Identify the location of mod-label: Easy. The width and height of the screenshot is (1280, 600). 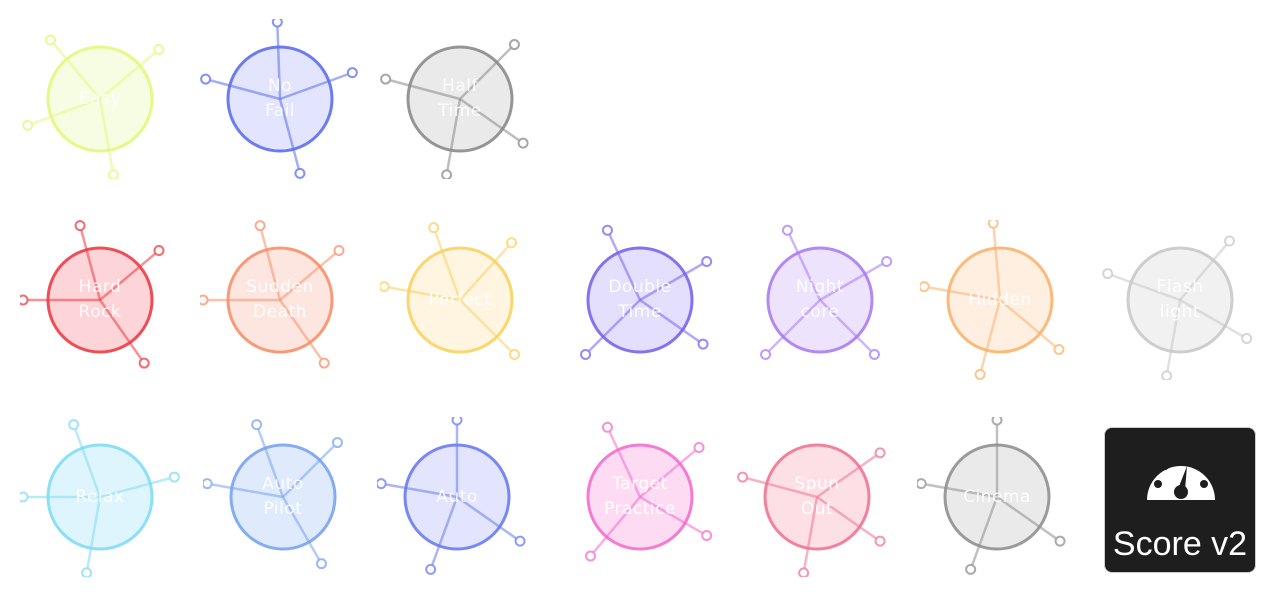
(100, 98).